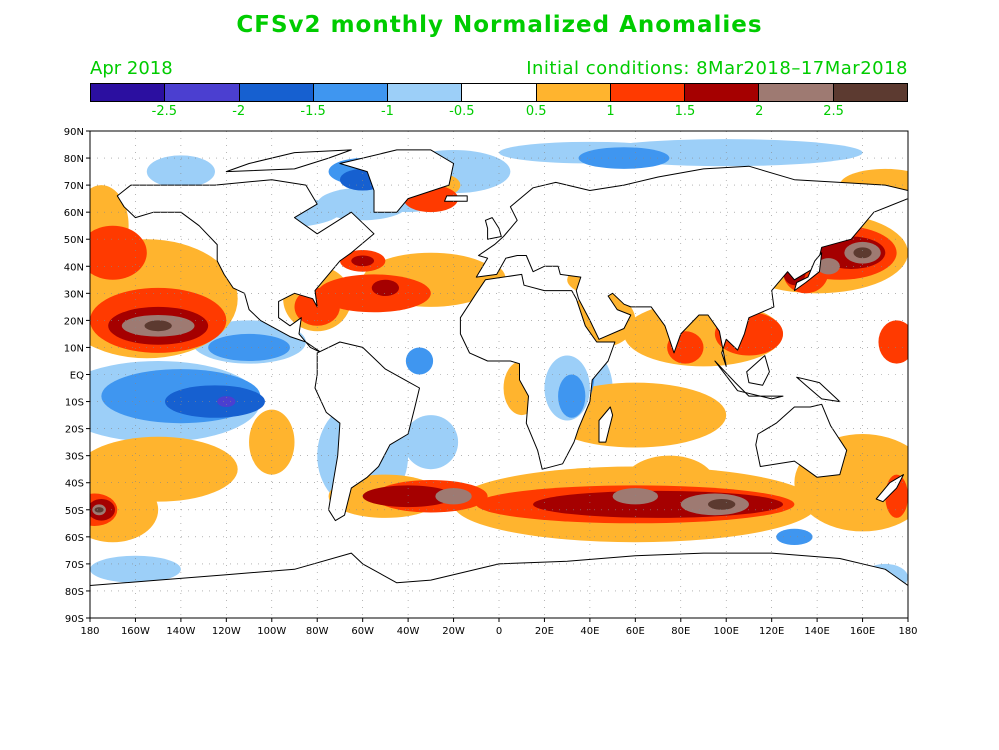 The height and width of the screenshot is (750, 999). What do you see at coordinates (271, 631) in the screenshot?
I see `longitude-label: 100W` at bounding box center [271, 631].